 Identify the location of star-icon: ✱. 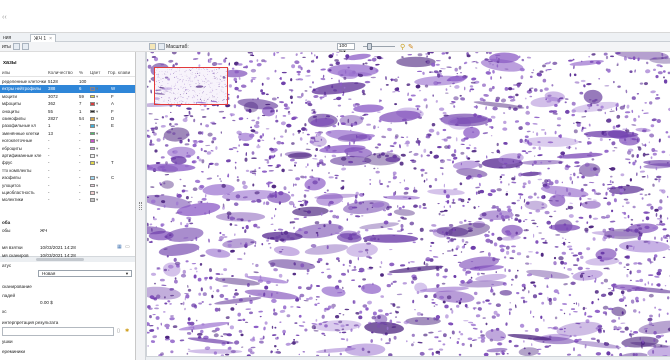
(127, 331).